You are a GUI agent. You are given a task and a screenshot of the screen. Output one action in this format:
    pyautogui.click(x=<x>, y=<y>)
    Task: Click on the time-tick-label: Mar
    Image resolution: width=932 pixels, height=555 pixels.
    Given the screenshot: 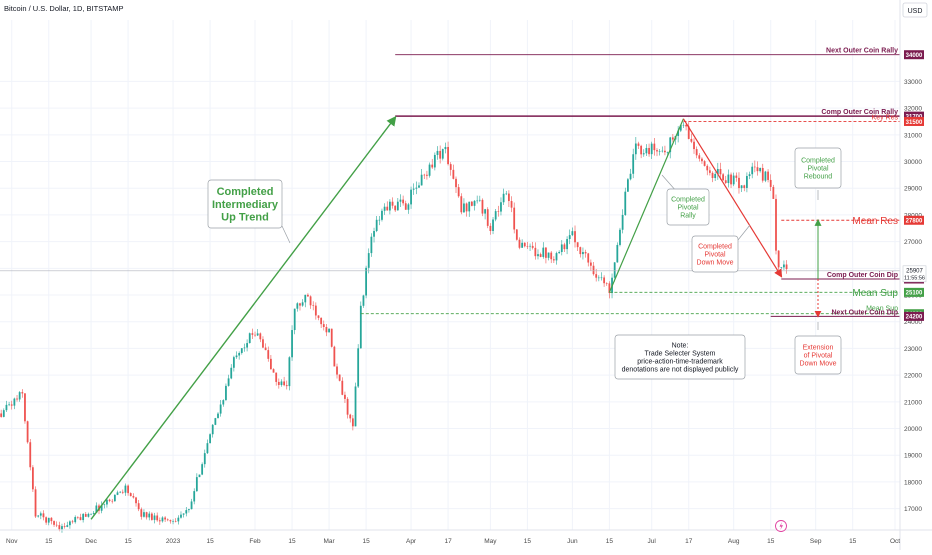 What is the action you would take?
    pyautogui.click(x=329, y=541)
    